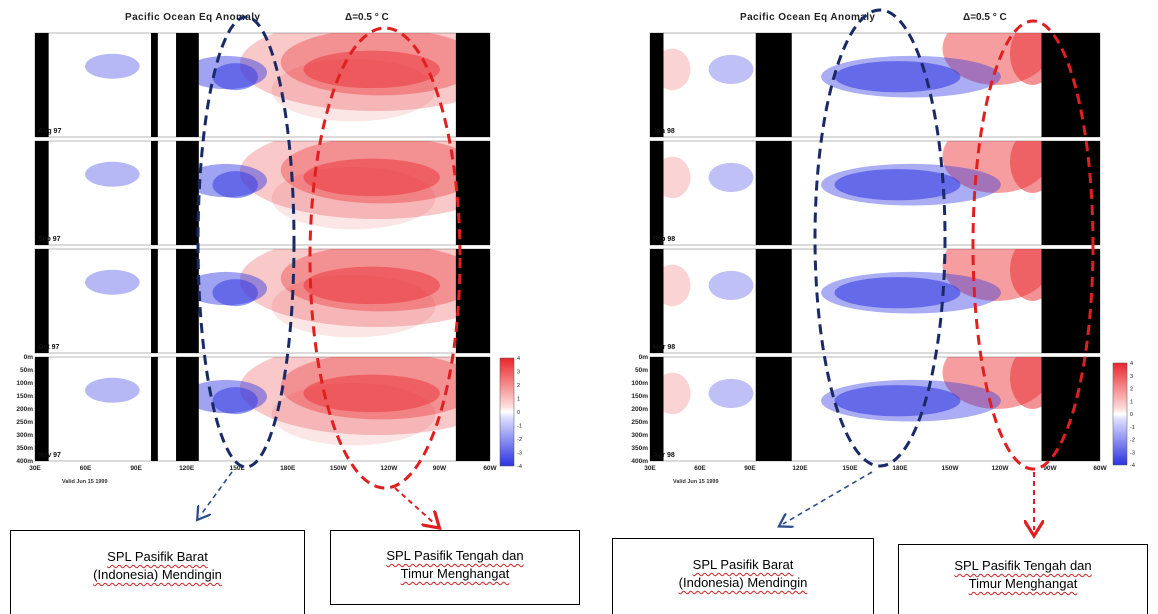  Describe the element at coordinates (1132, 428) in the screenshot. I see `colorbar-tick-label: -1` at that location.